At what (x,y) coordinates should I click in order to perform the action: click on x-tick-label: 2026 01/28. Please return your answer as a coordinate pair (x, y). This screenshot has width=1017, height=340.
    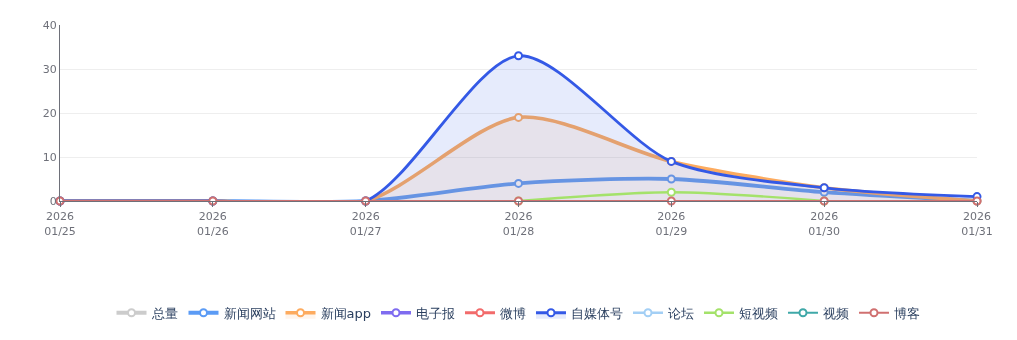
    Looking at the image, I should click on (518, 224).